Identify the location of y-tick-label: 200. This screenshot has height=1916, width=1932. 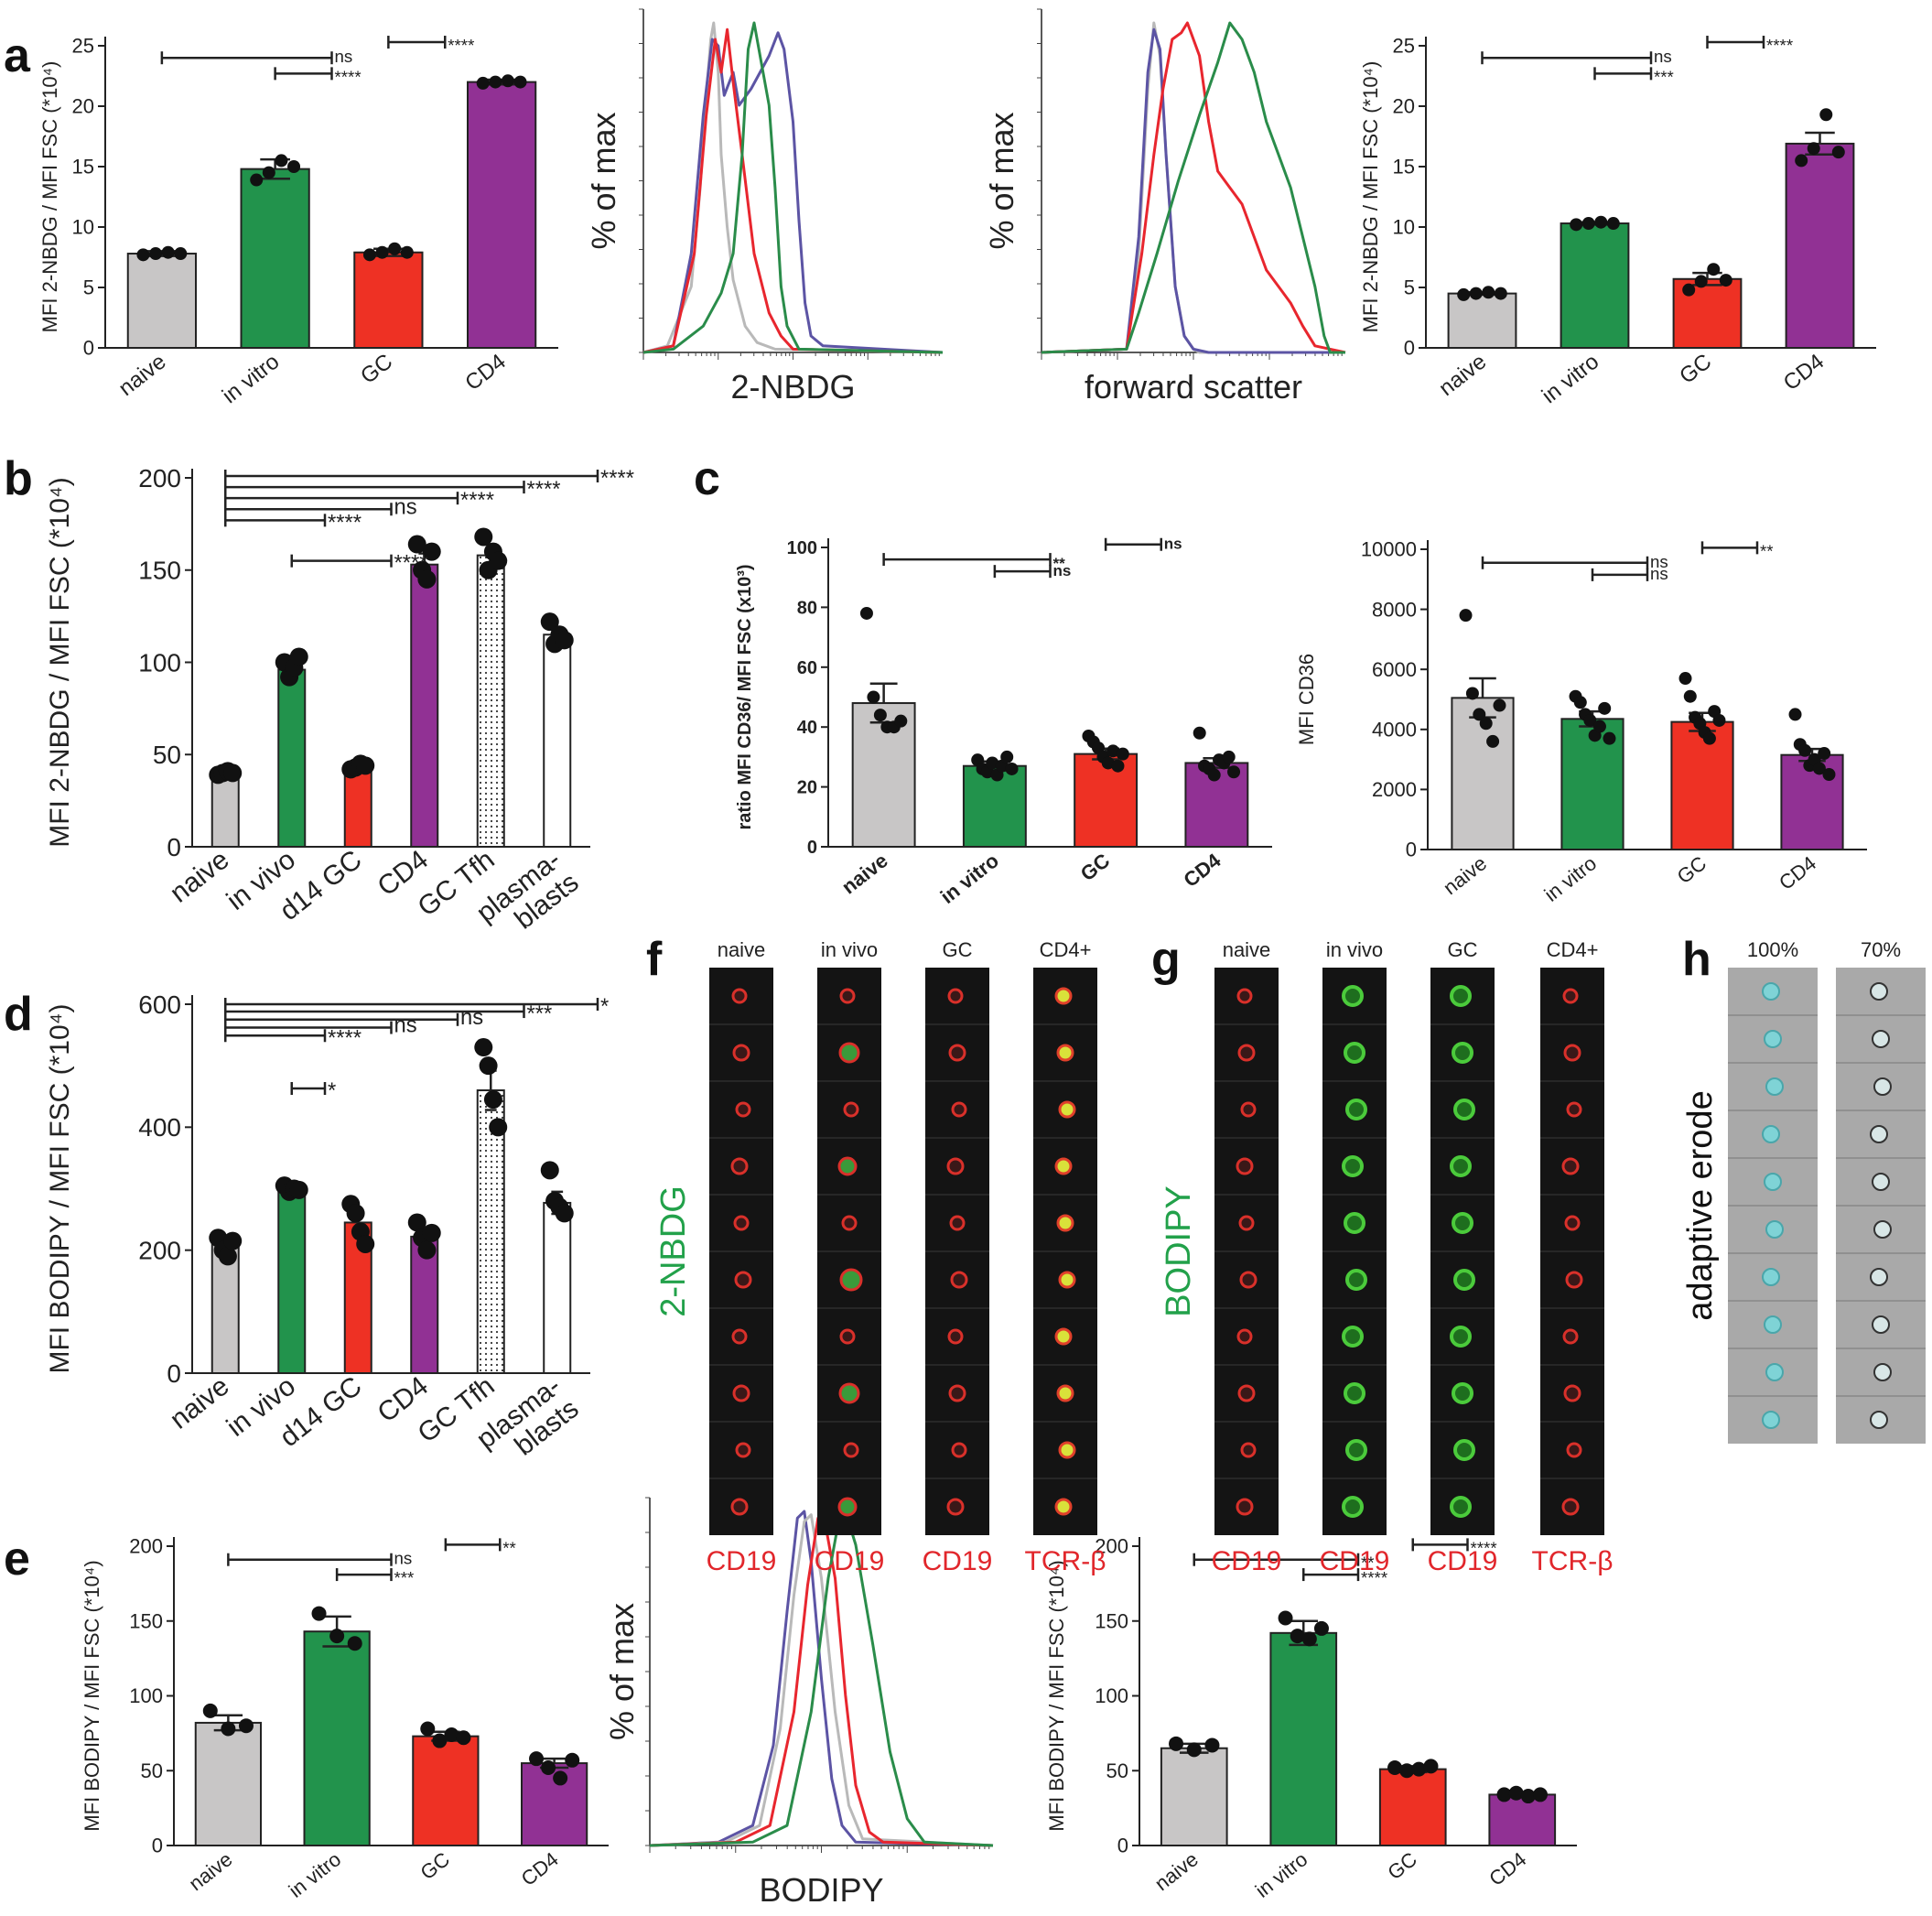
(146, 1546).